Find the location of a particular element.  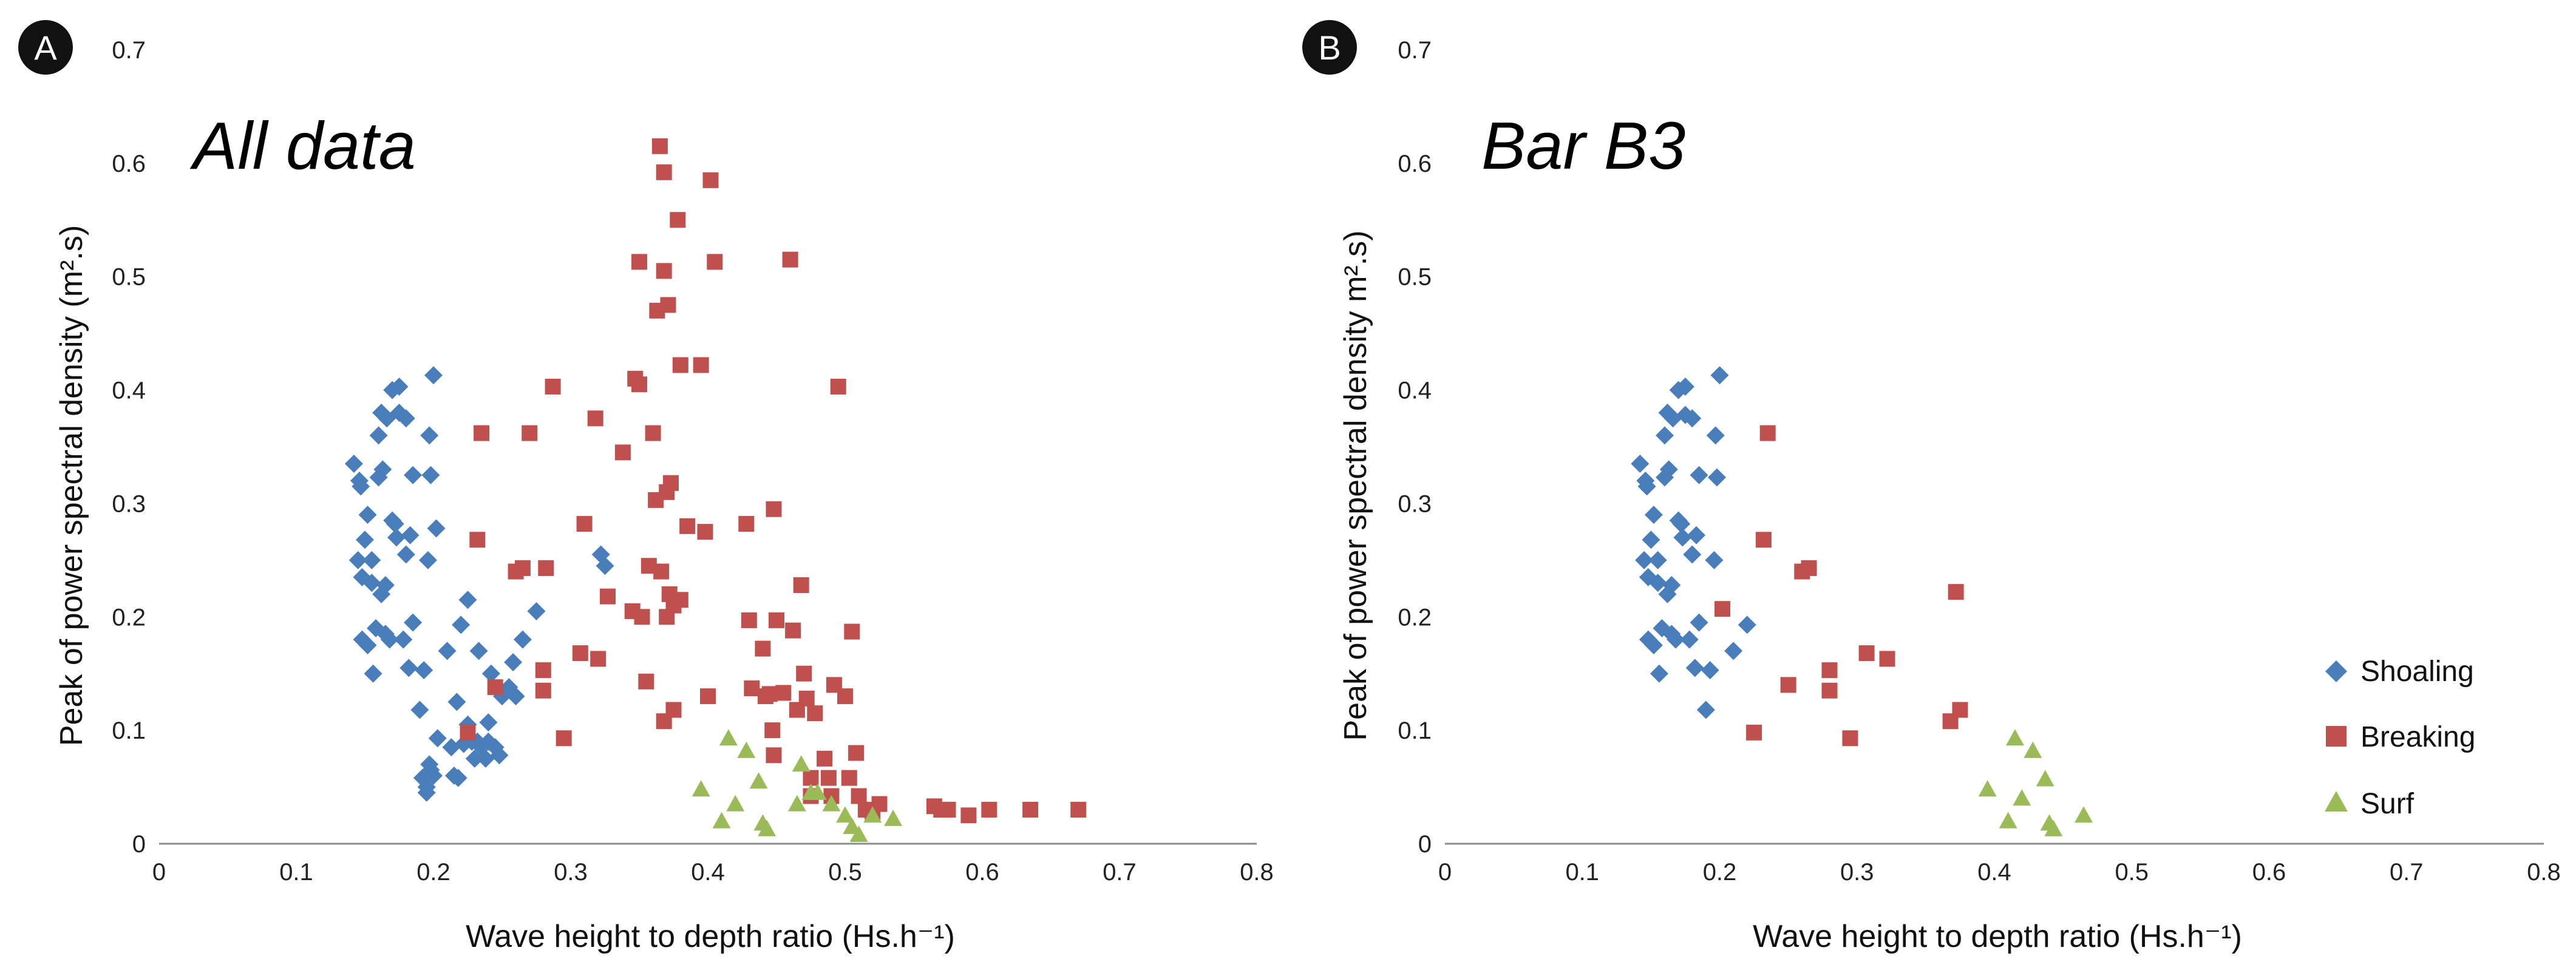

panel-b-x-tick-label: 0 is located at coordinates (1445, 872).